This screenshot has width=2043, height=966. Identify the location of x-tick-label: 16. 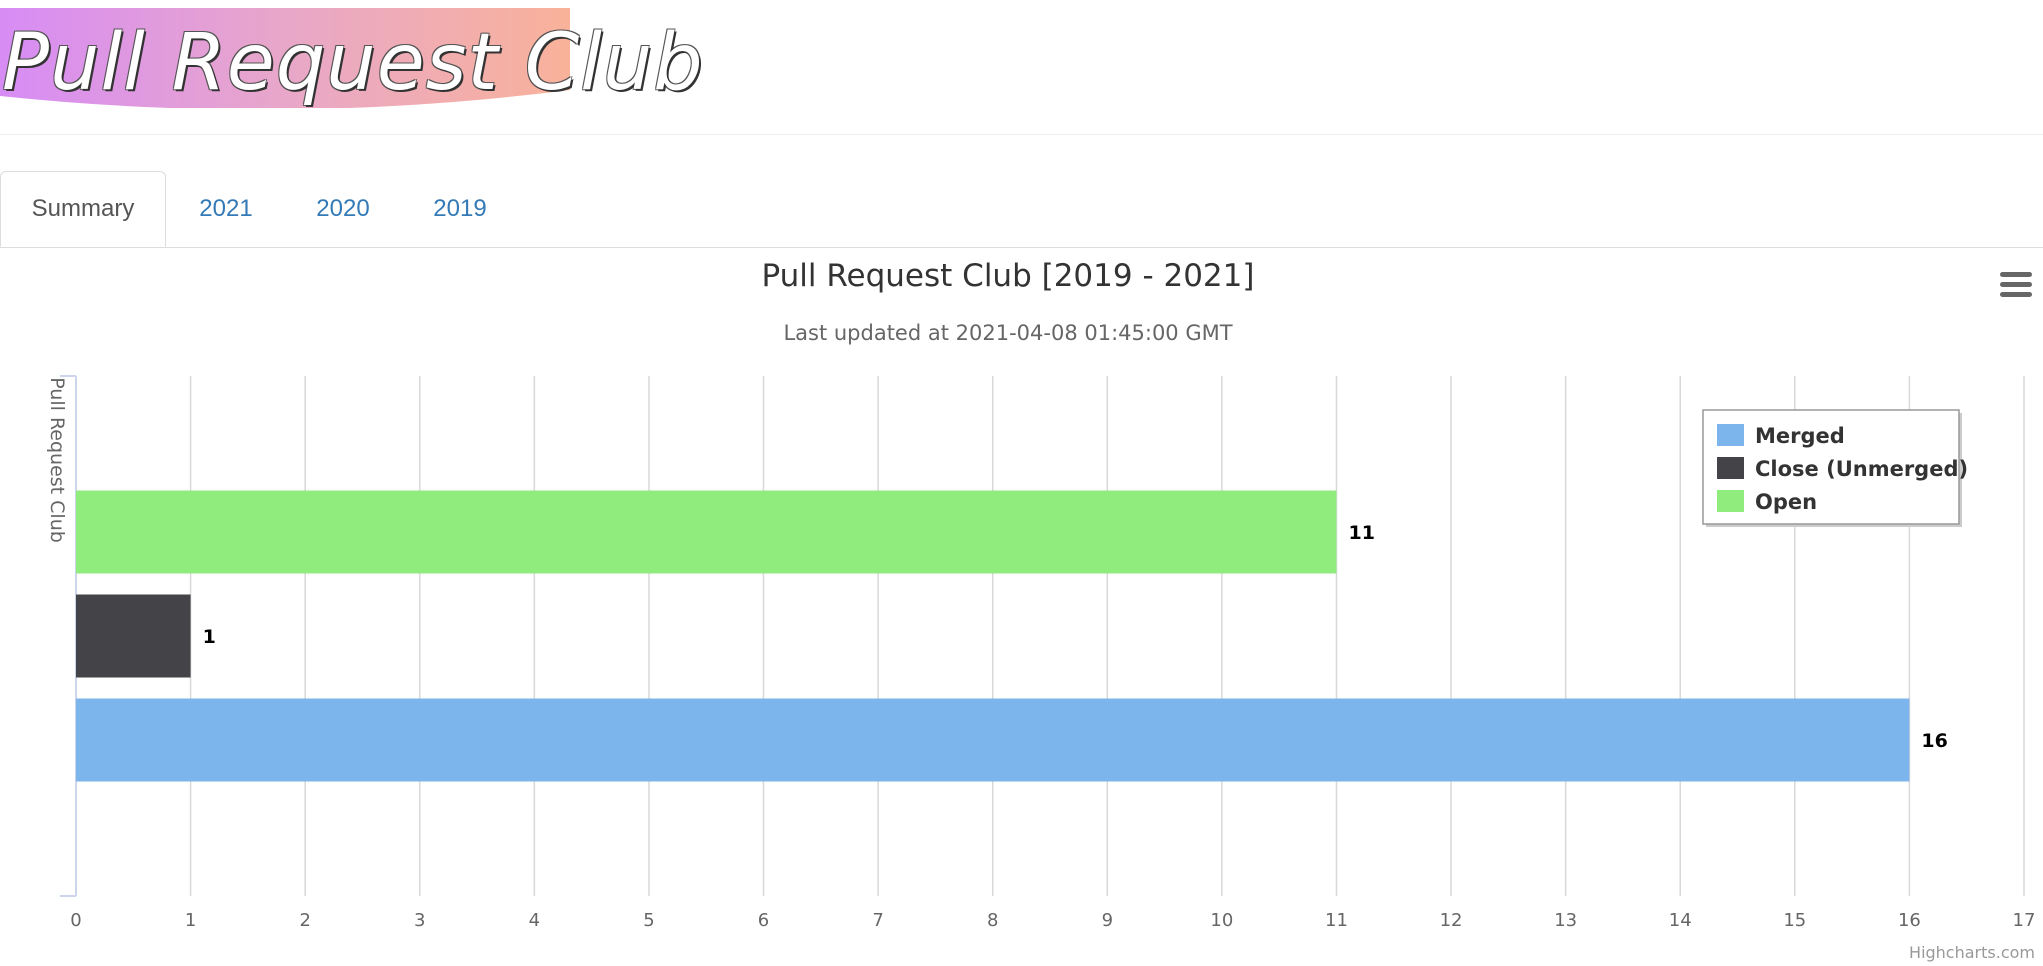
(1909, 920).